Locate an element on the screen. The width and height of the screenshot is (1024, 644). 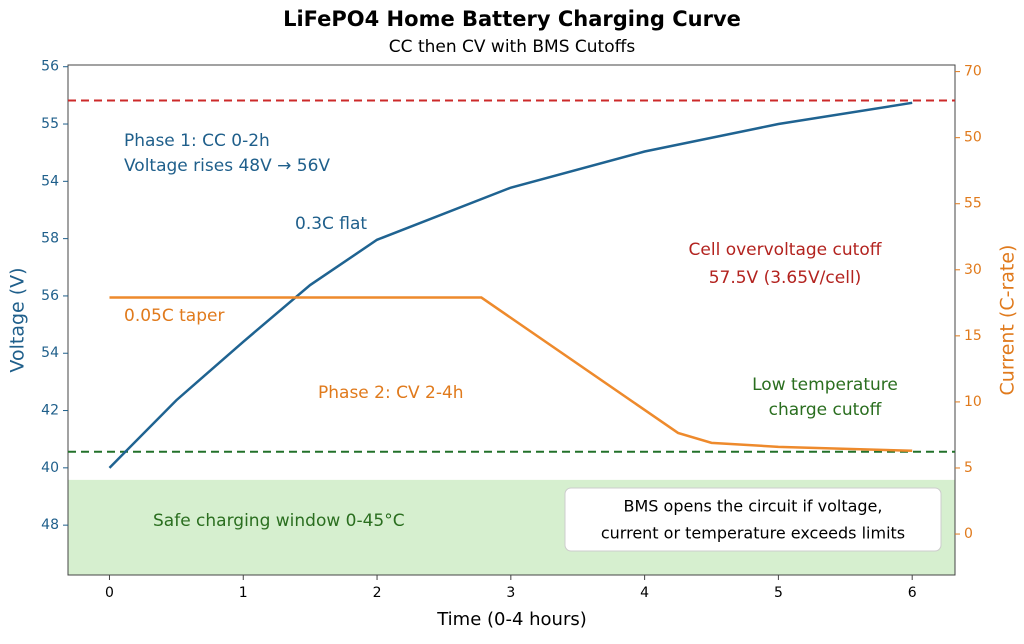
y-axis-label: Voltage (V) is located at coordinates (18, 319).